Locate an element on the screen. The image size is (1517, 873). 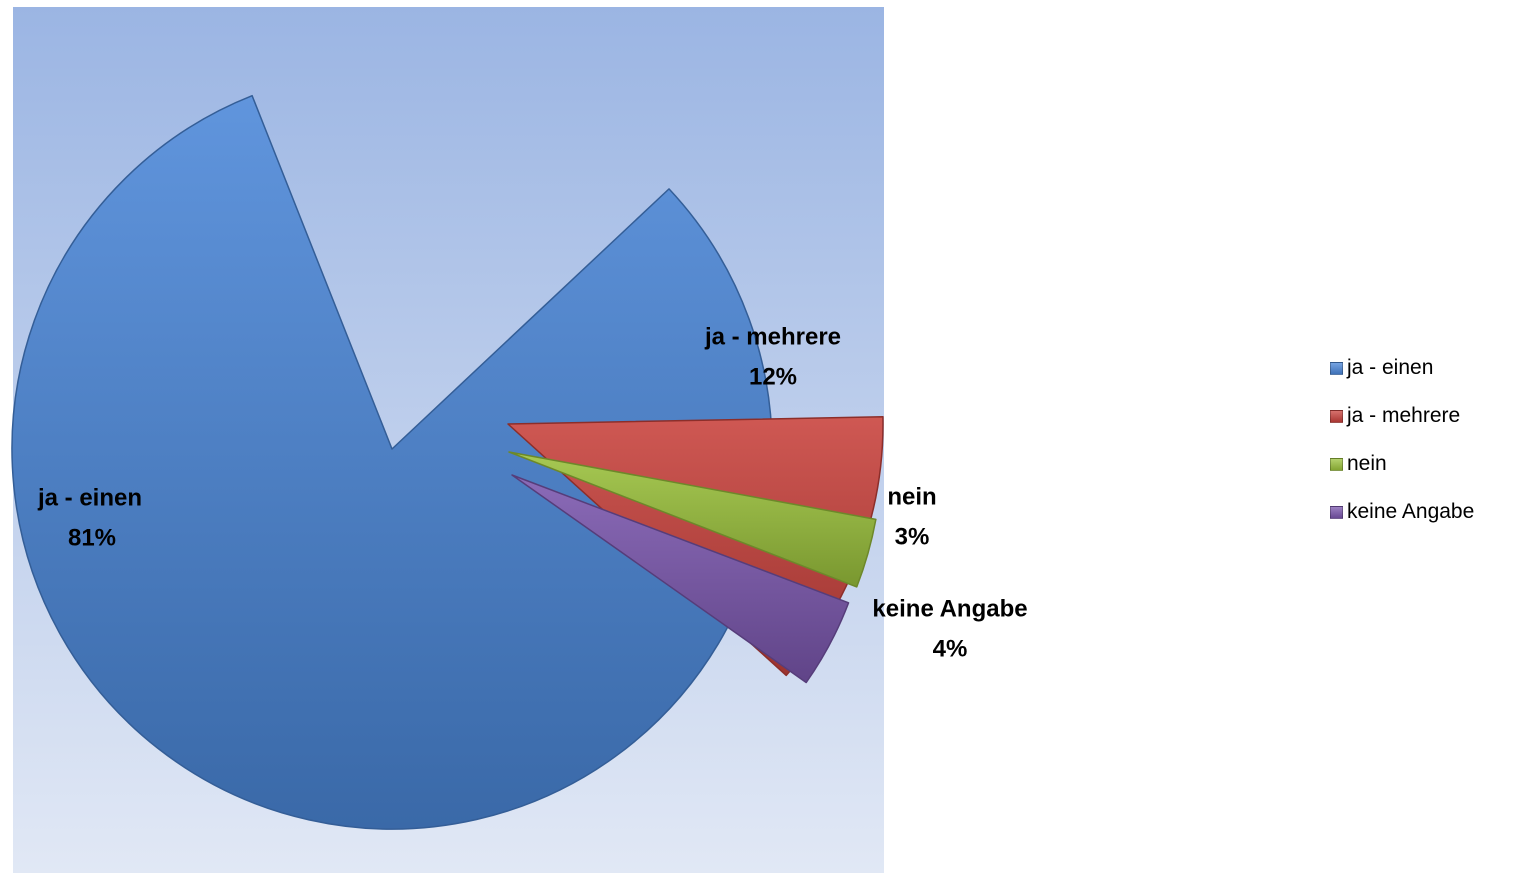
data-label-percent: 3% is located at coordinates (912, 536).